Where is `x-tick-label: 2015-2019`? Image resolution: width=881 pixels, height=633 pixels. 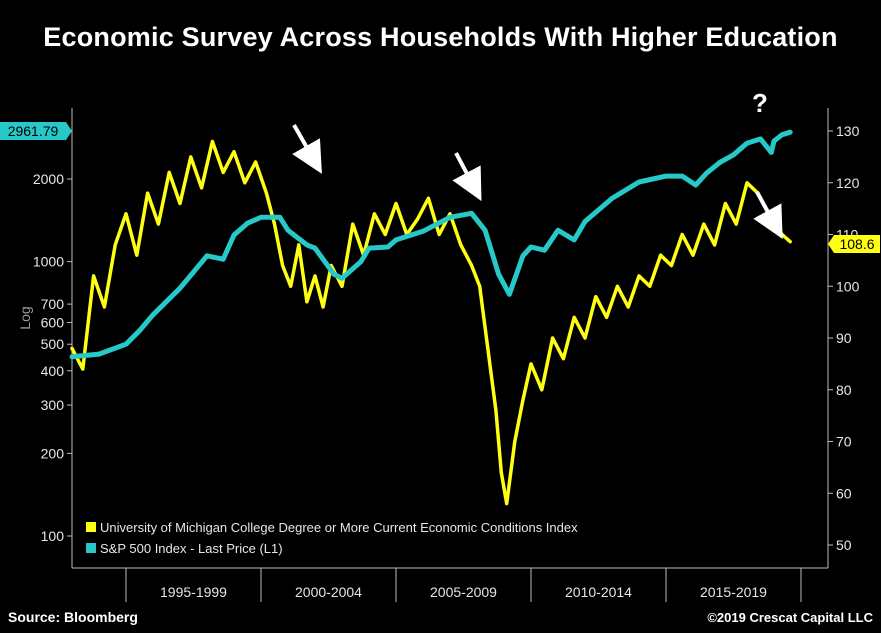 x-tick-label: 2015-2019 is located at coordinates (733, 592).